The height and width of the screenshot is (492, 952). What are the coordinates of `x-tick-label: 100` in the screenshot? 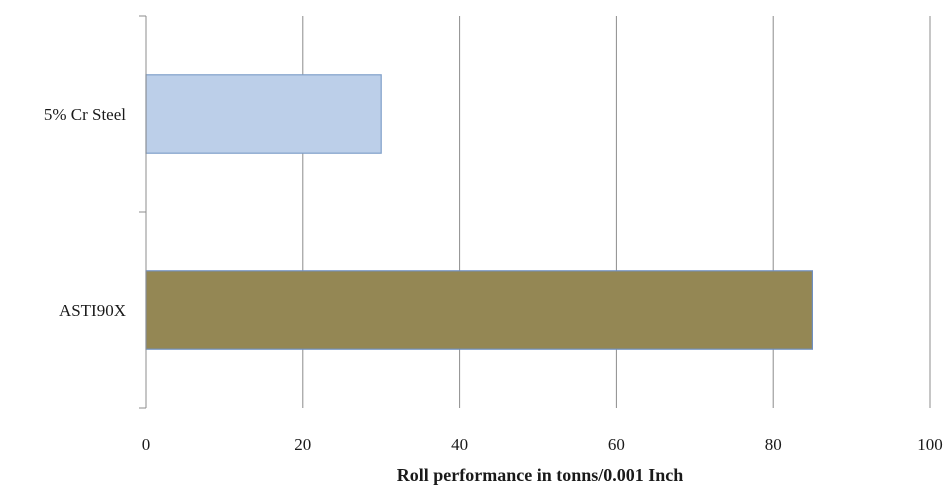 It's located at (930, 444).